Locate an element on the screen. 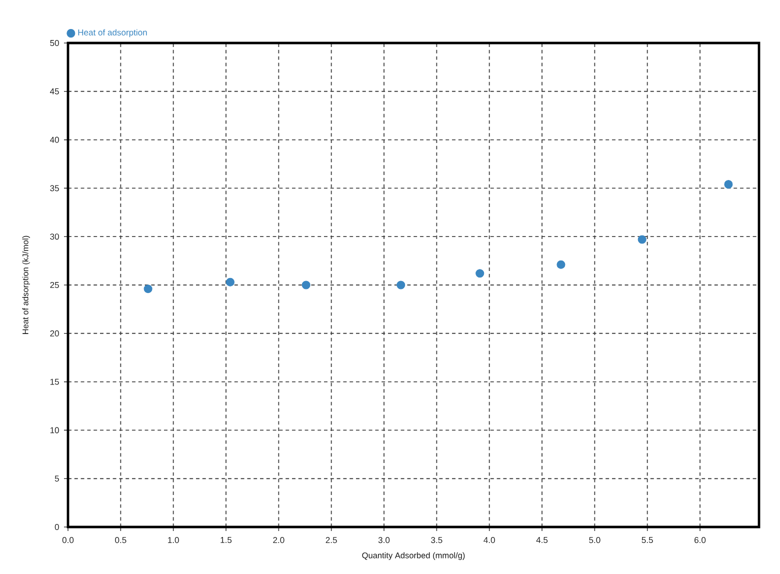 This screenshot has width=780, height=574. y-tick-label: 15 is located at coordinates (54, 381).